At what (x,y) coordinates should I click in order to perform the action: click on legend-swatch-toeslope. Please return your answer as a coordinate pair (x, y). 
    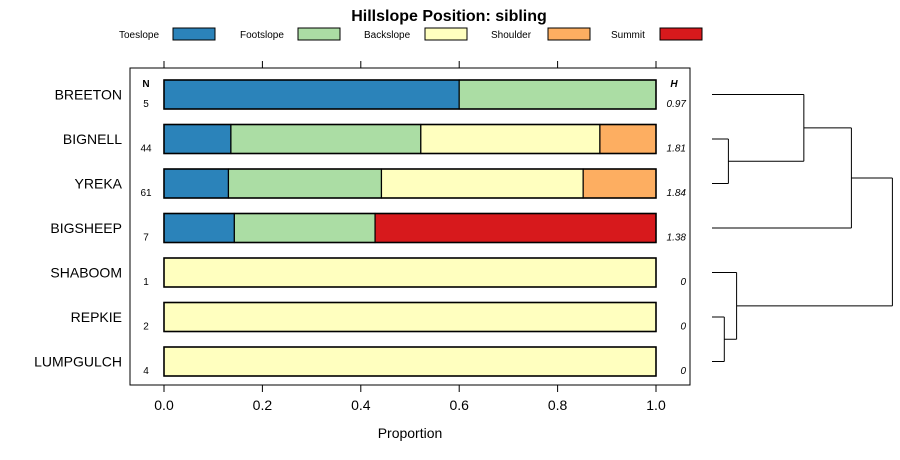
    Looking at the image, I should click on (194, 34).